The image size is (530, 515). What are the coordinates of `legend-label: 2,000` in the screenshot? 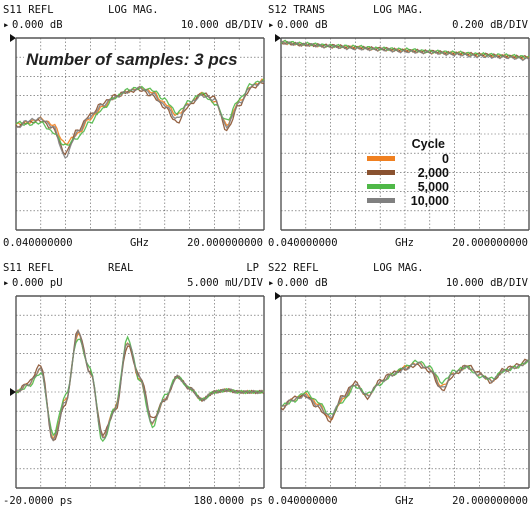 It's located at (433, 173).